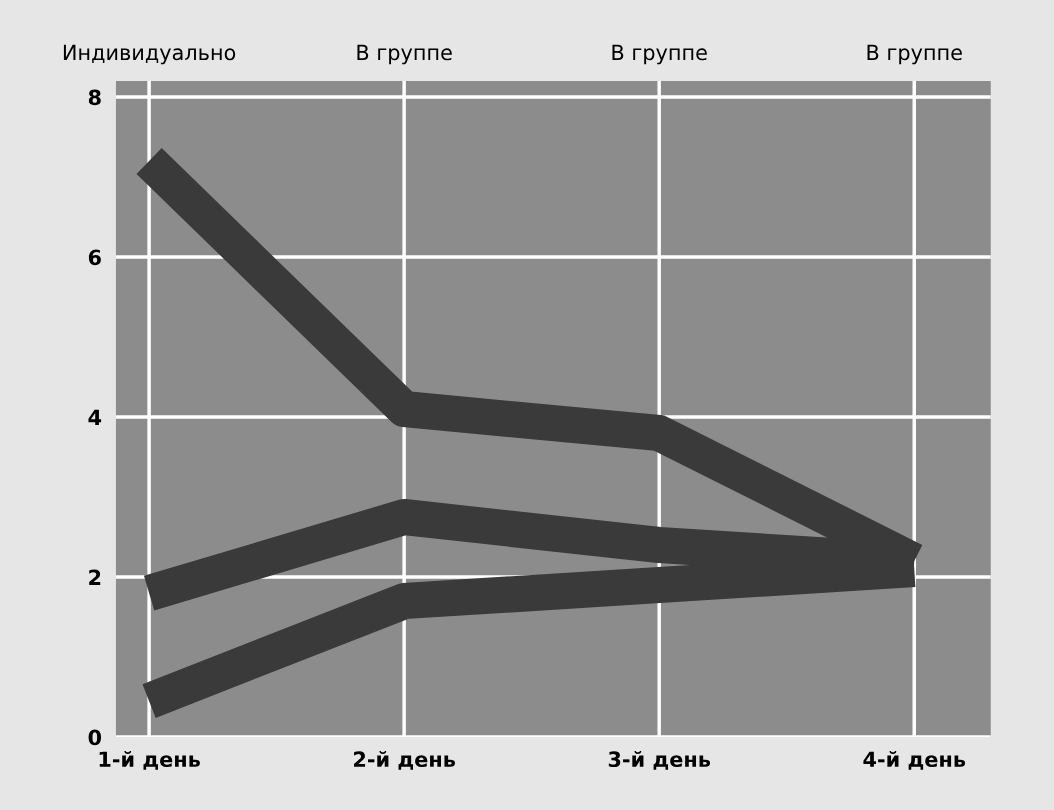 The width and height of the screenshot is (1054, 810). What do you see at coordinates (94, 257) in the screenshot?
I see `y-tick-label: 6` at bounding box center [94, 257].